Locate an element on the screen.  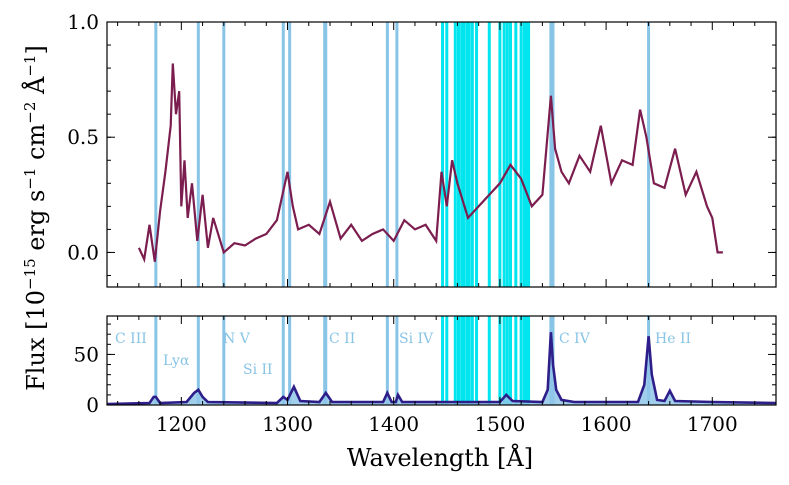
y-tick-label: 0 is located at coordinates (92, 405).